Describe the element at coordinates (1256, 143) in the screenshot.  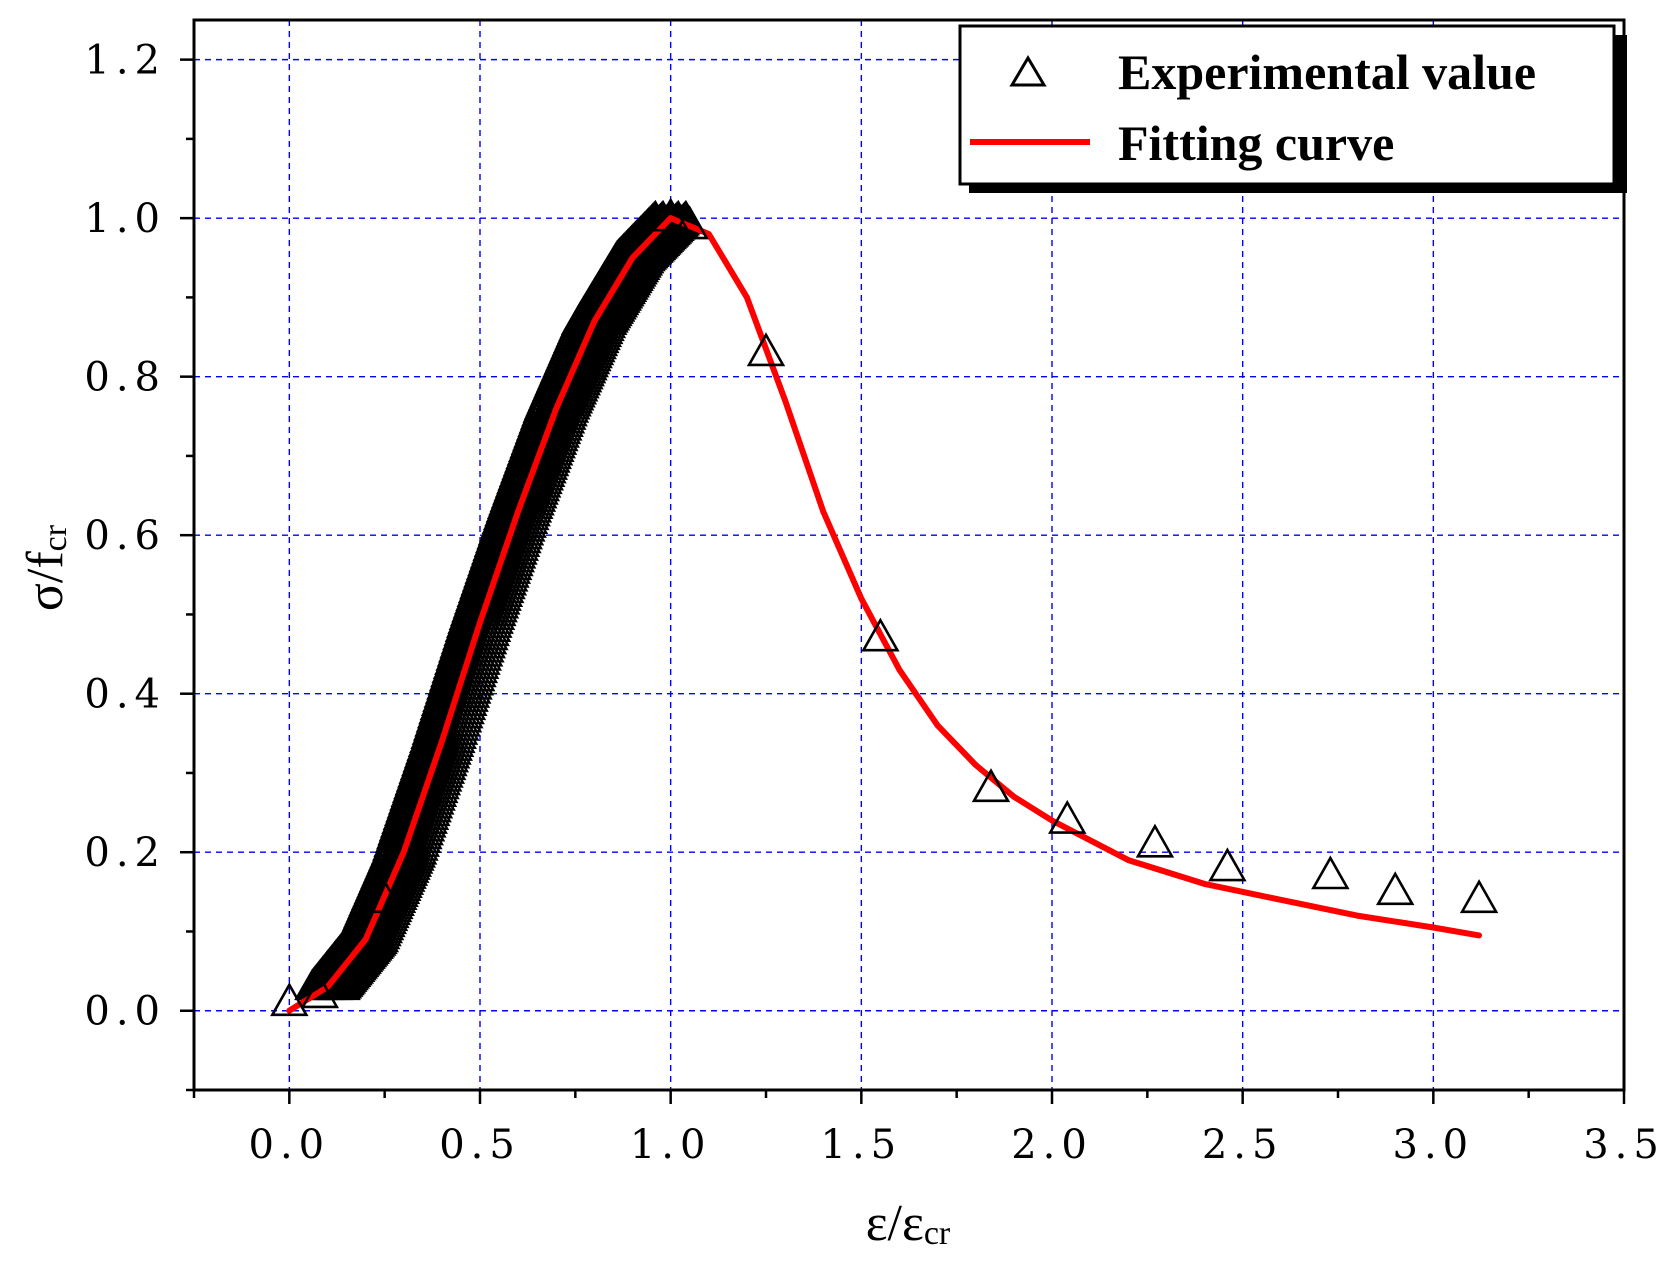
I see `legend-label-fitting: Fitting curve` at that location.